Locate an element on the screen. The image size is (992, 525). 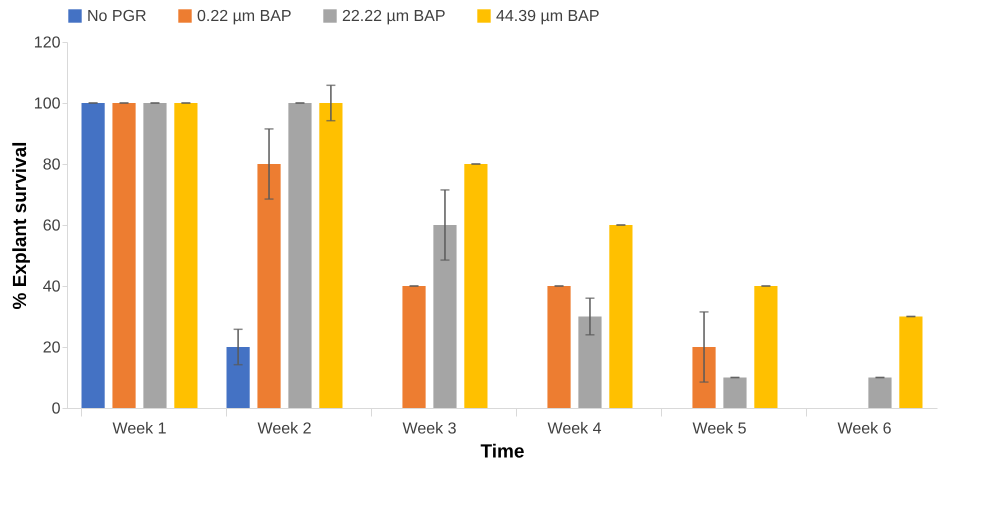
legend-label: 44.39 µm BAP is located at coordinates (548, 16).